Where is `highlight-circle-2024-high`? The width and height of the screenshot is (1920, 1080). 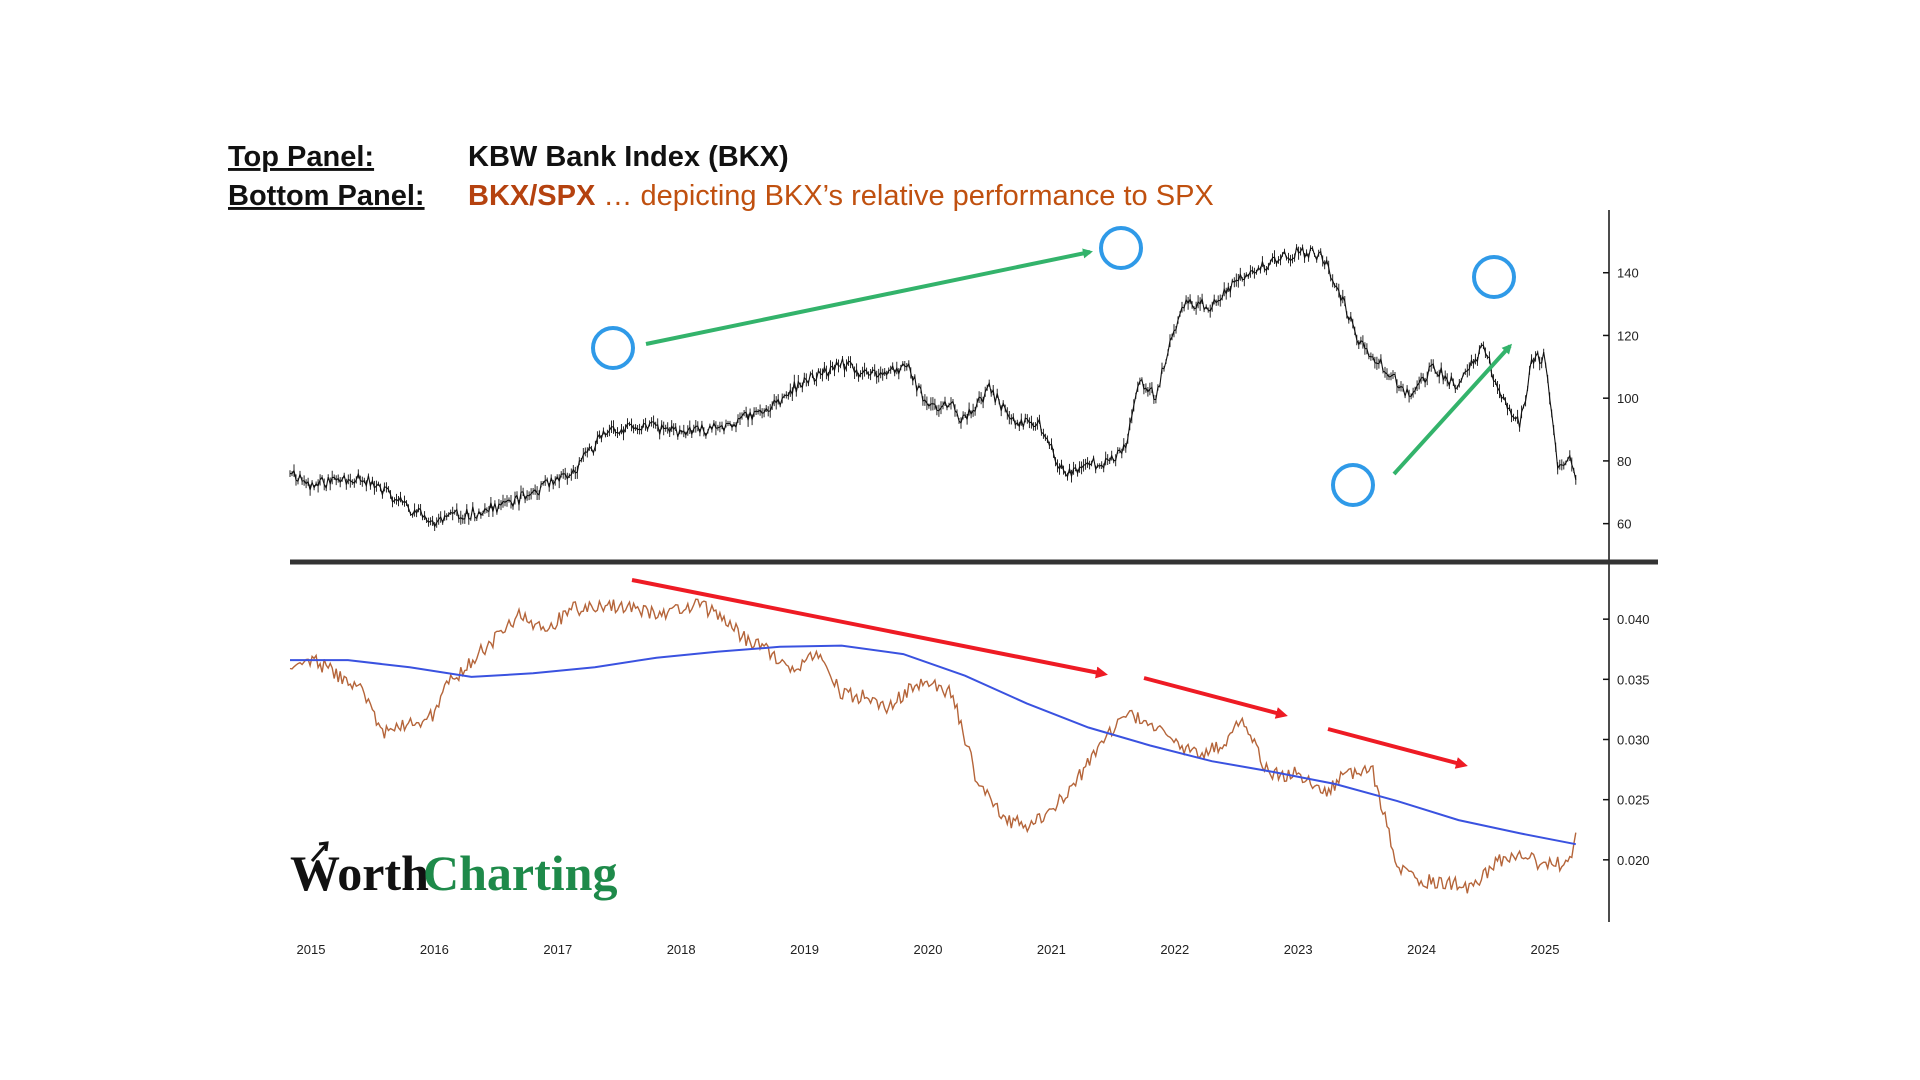
highlight-circle-2024-high is located at coordinates (1494, 277).